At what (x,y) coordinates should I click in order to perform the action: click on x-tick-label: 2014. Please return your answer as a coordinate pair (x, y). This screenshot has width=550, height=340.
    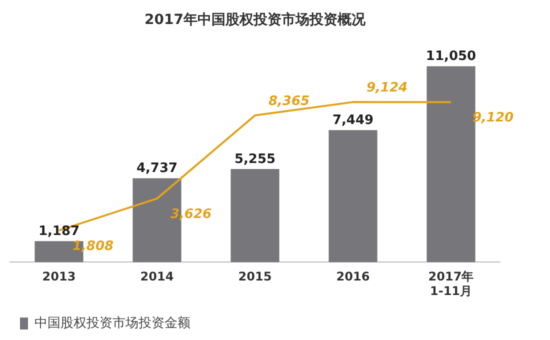
    Looking at the image, I should click on (157, 277).